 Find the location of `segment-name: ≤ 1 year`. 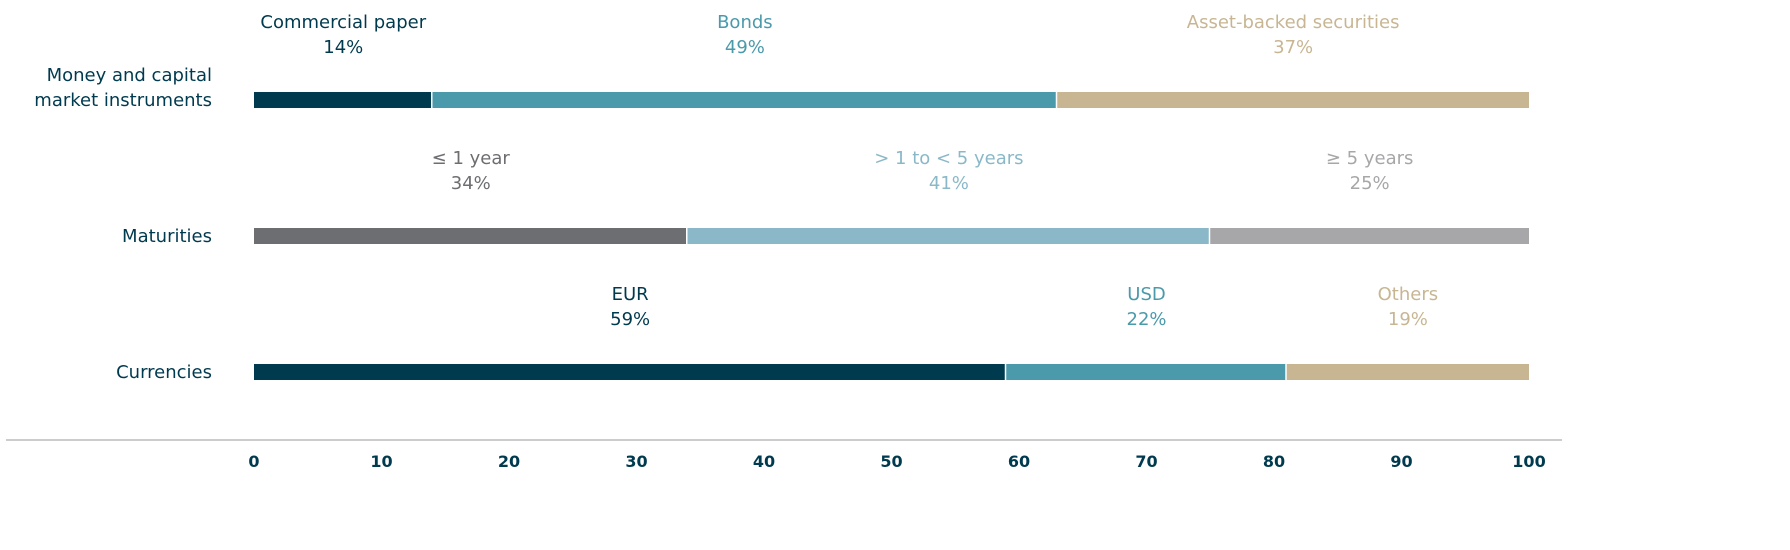

segment-name: ≤ 1 year is located at coordinates (470, 158).